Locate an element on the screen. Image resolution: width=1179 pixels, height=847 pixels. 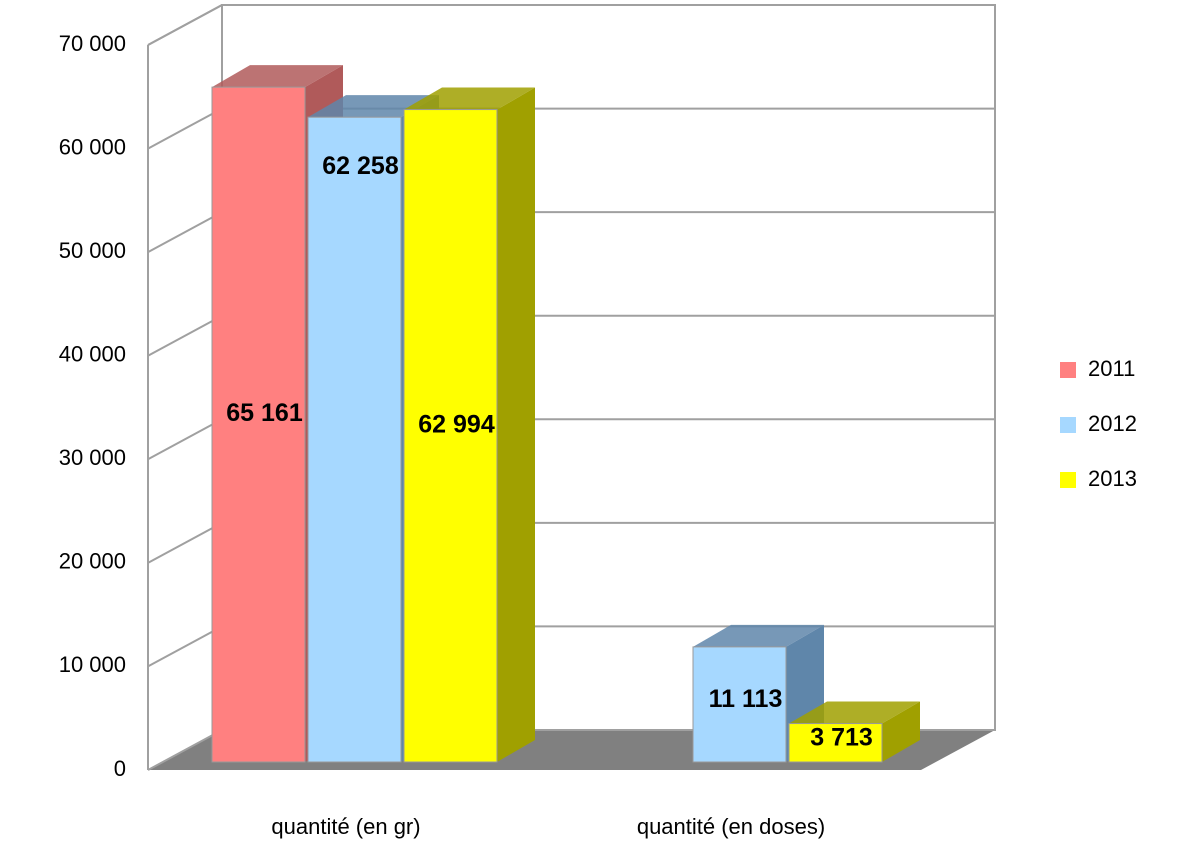
y-tick-label: 0 is located at coordinates (120, 768).